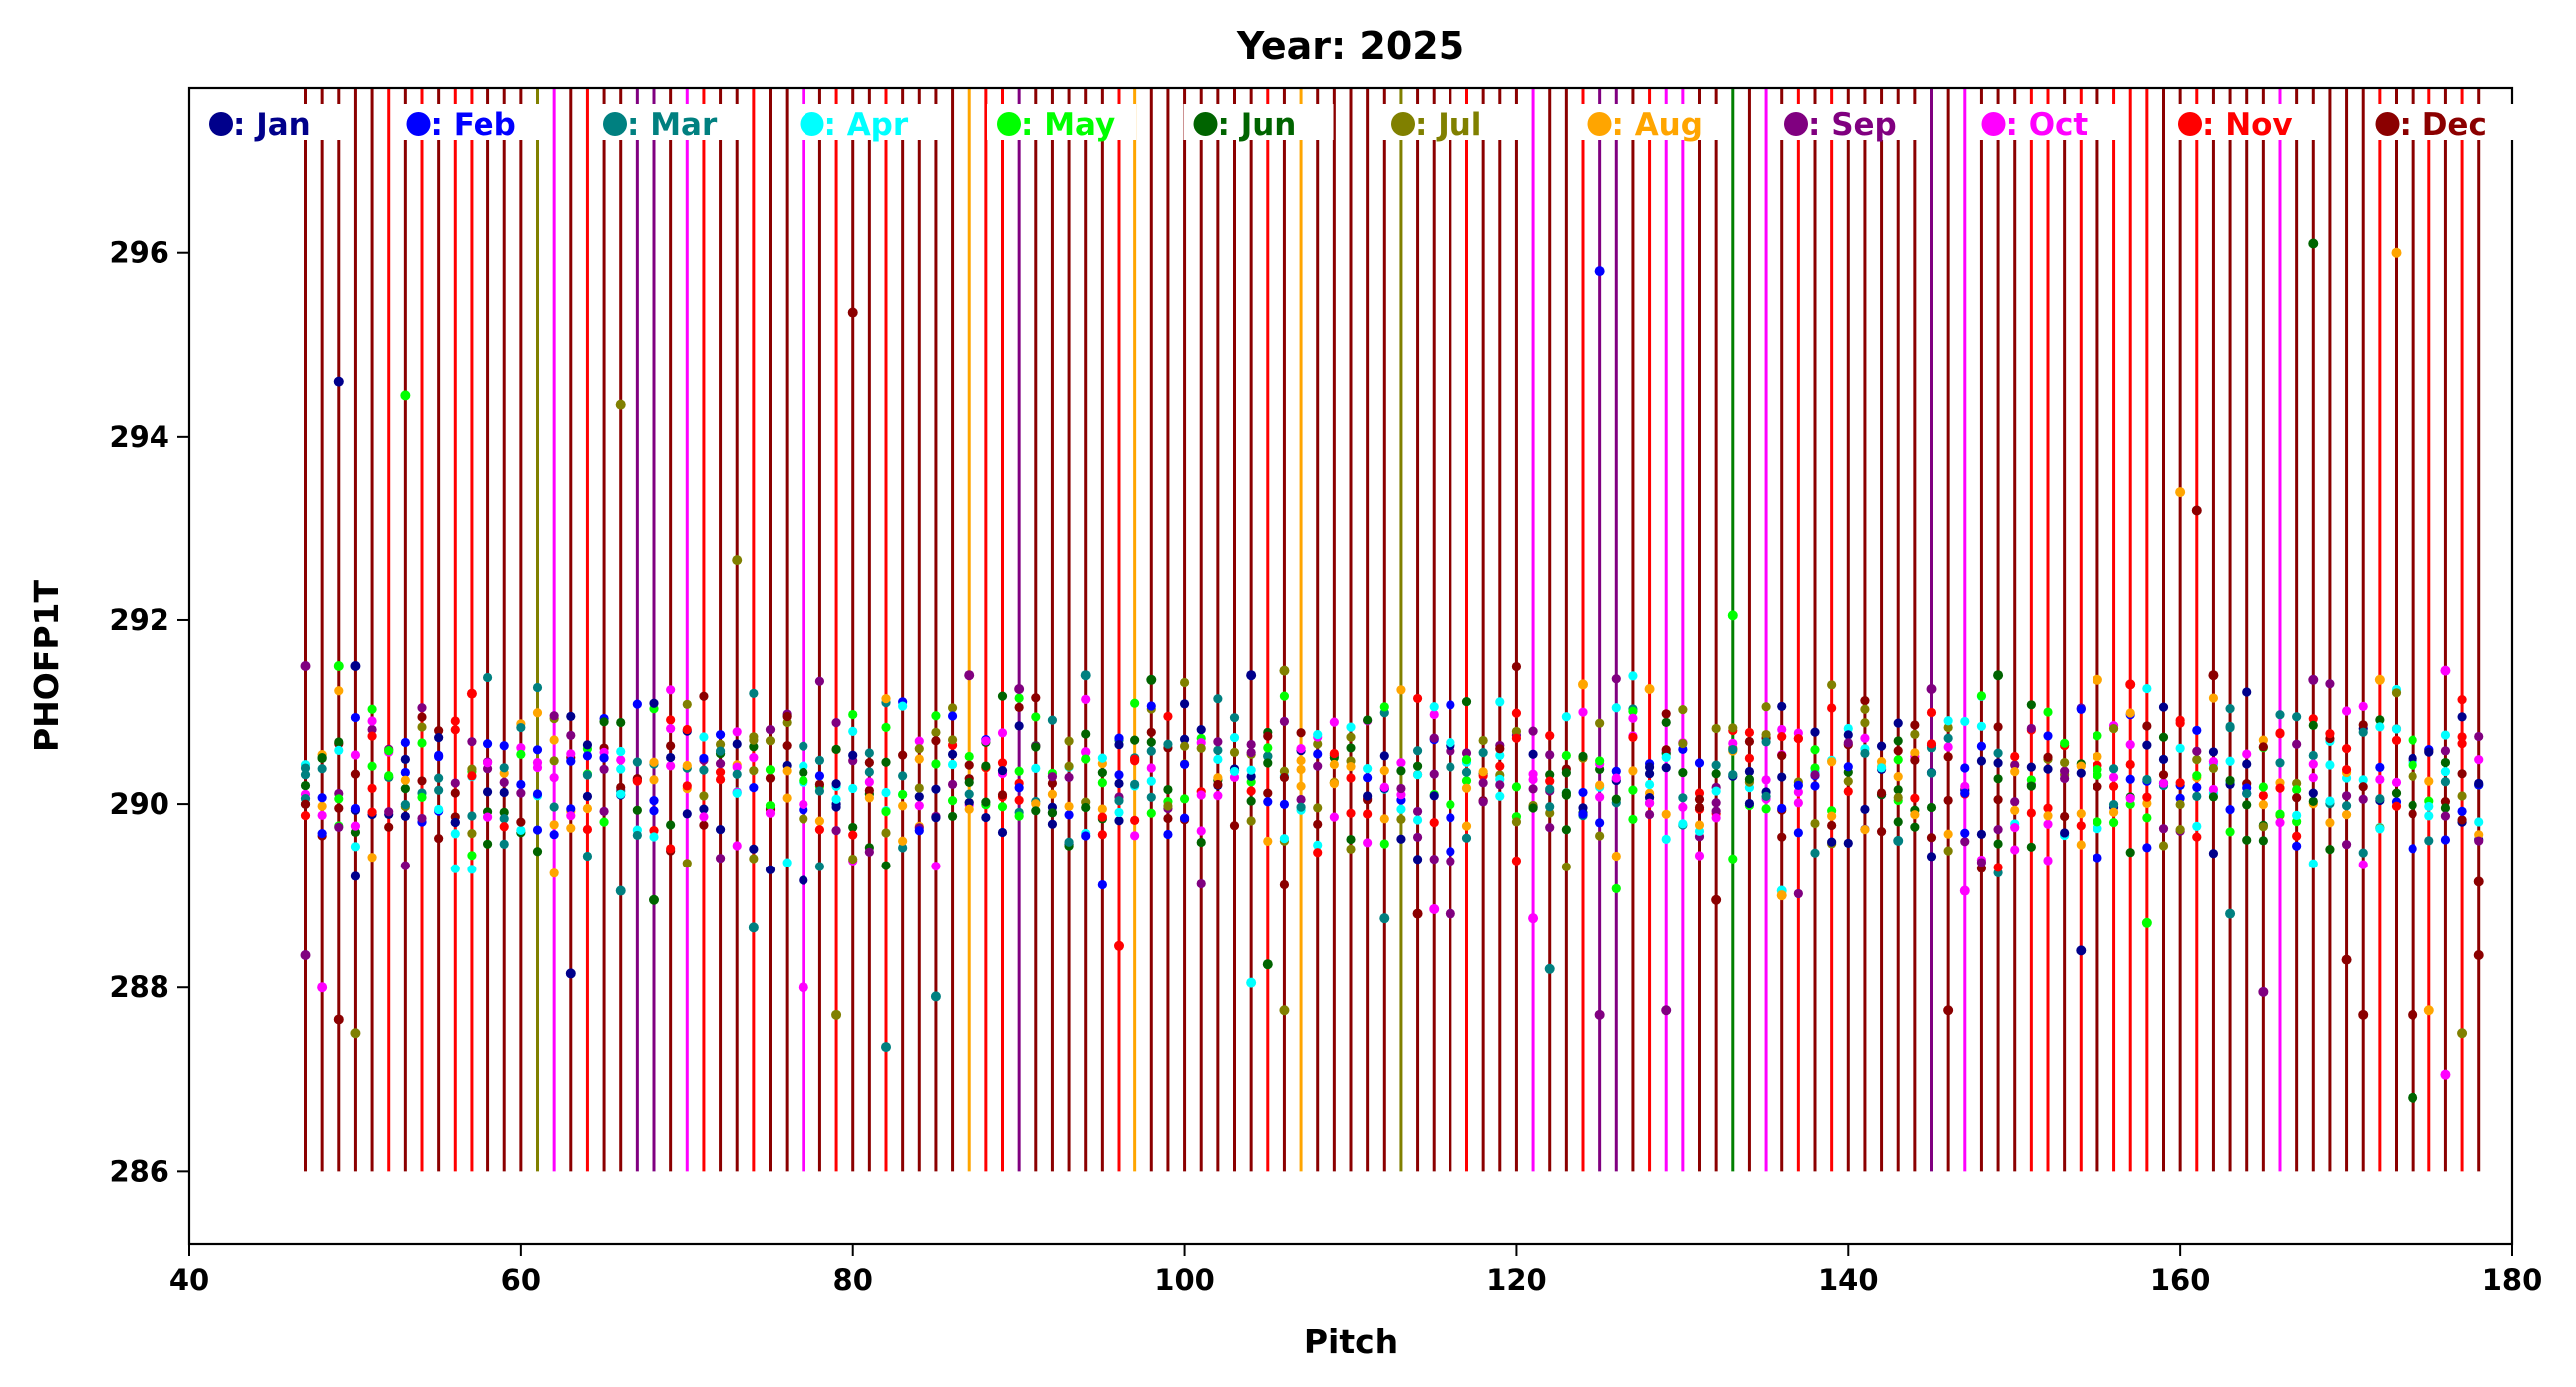  Describe the element at coordinates (1257, 125) in the screenshot. I see `legend-label: : Jun` at that location.